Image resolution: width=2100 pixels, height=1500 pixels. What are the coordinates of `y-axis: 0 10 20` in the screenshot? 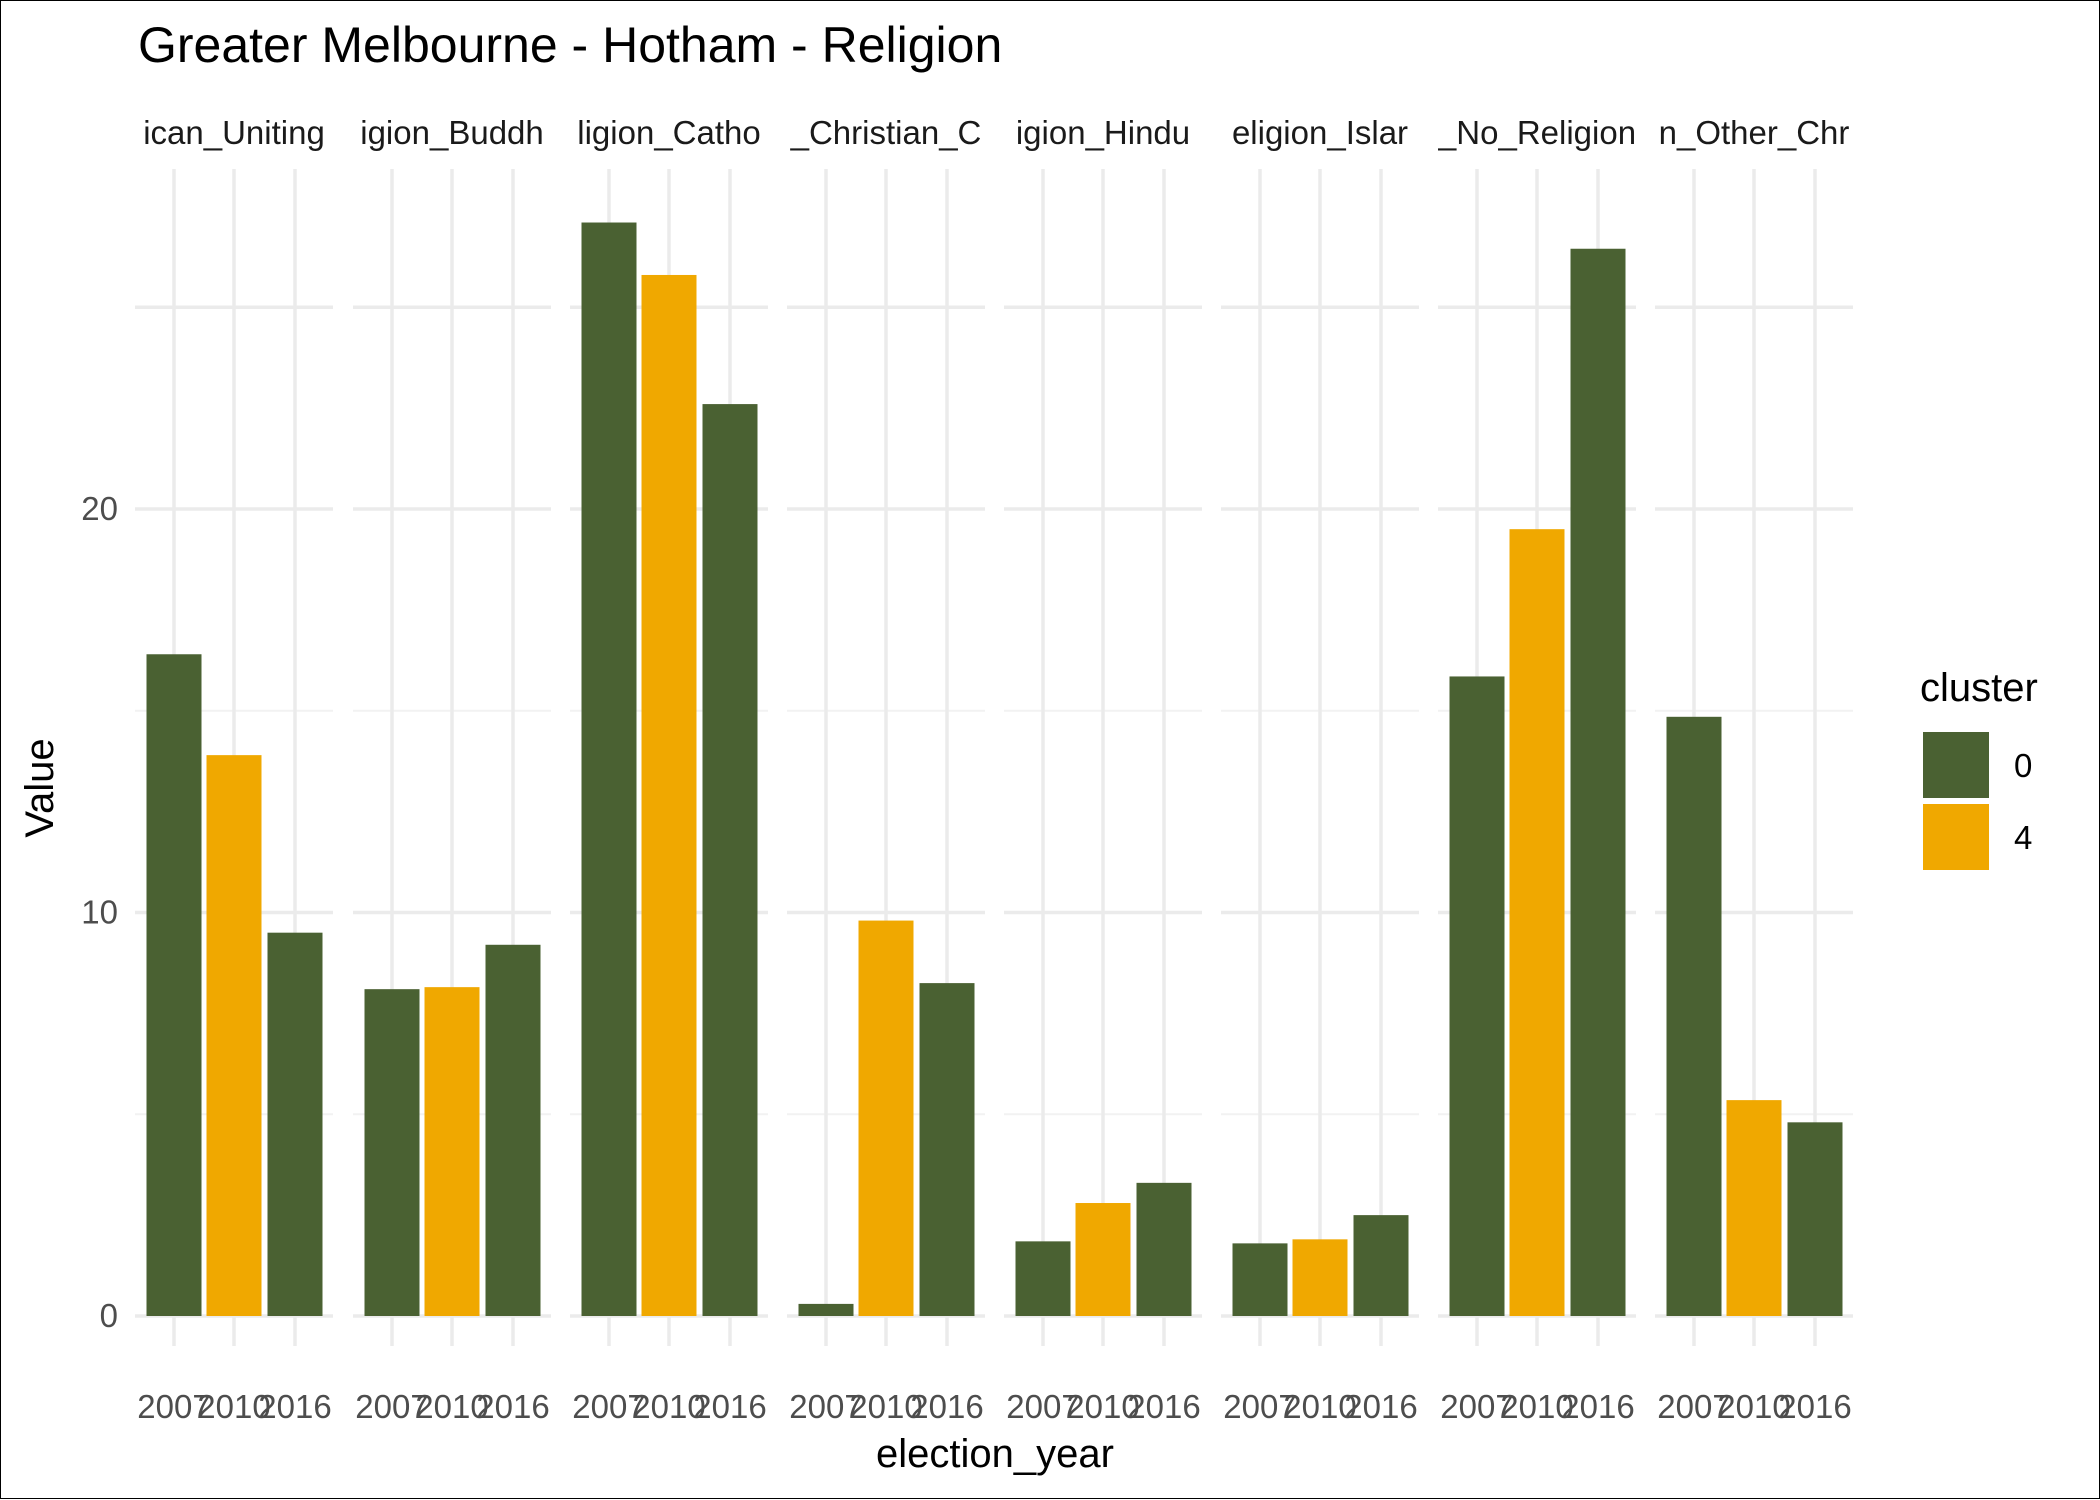 It's located at (99, 912).